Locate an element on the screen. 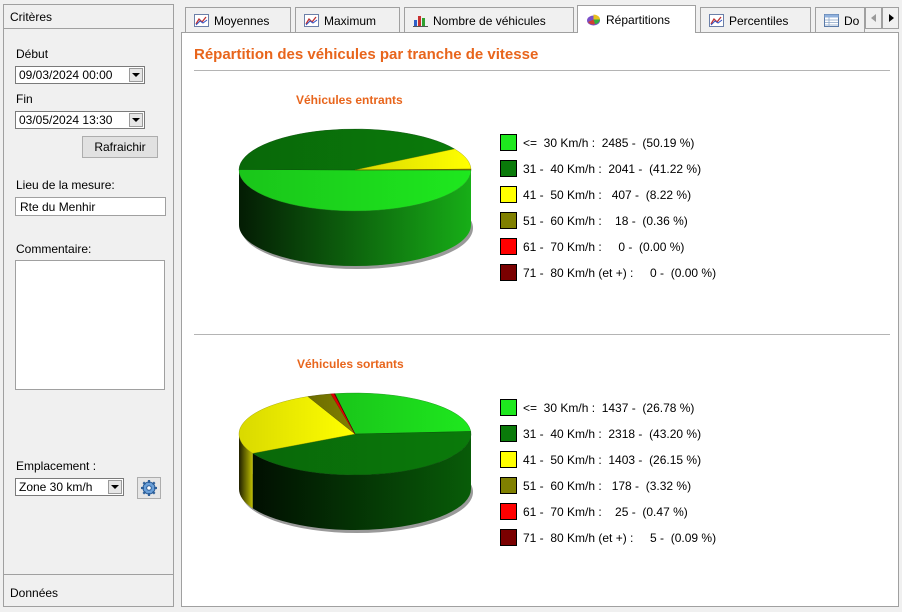 The width and height of the screenshot is (902, 612). bar-chart-icon is located at coordinates (420, 21).